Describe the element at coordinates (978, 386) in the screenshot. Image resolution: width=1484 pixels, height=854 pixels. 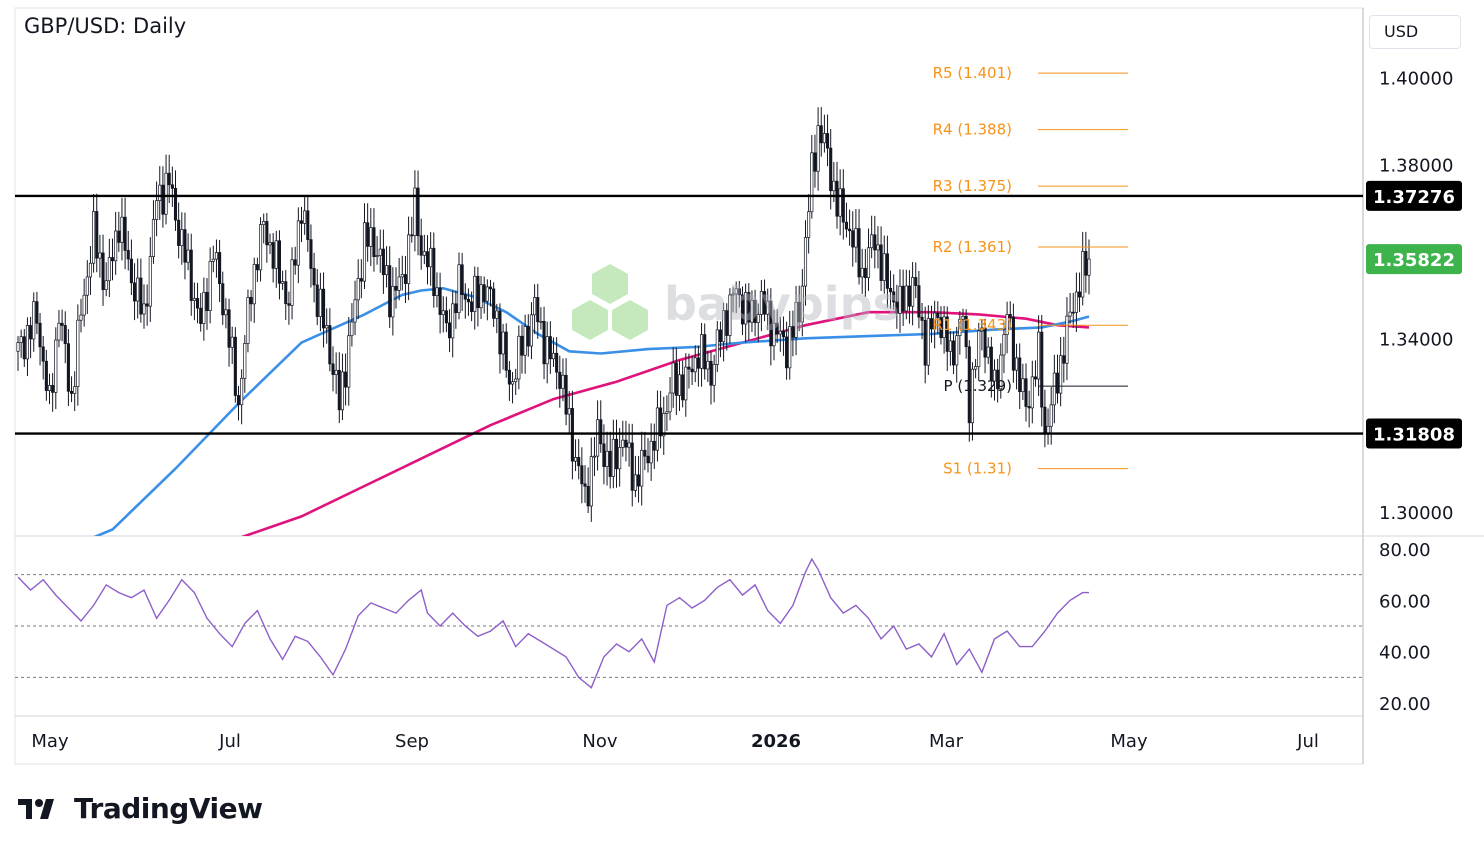
I see `pivot-label-p: P (1.329)` at that location.